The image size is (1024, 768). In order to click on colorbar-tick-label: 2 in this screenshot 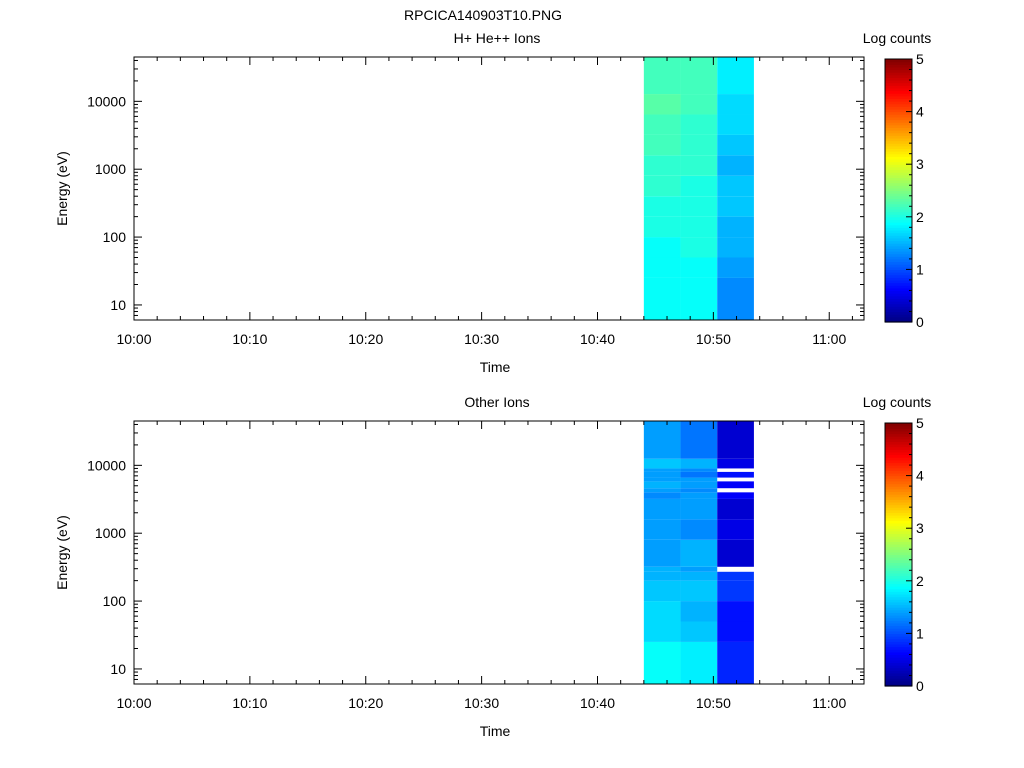, I will do `click(920, 581)`.